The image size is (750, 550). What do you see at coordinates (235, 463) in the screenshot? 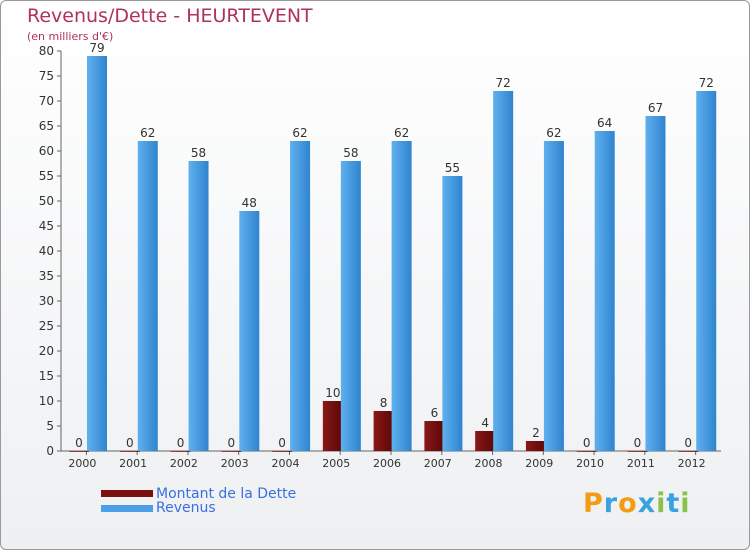
I see `x-tick-label: 2003` at bounding box center [235, 463].